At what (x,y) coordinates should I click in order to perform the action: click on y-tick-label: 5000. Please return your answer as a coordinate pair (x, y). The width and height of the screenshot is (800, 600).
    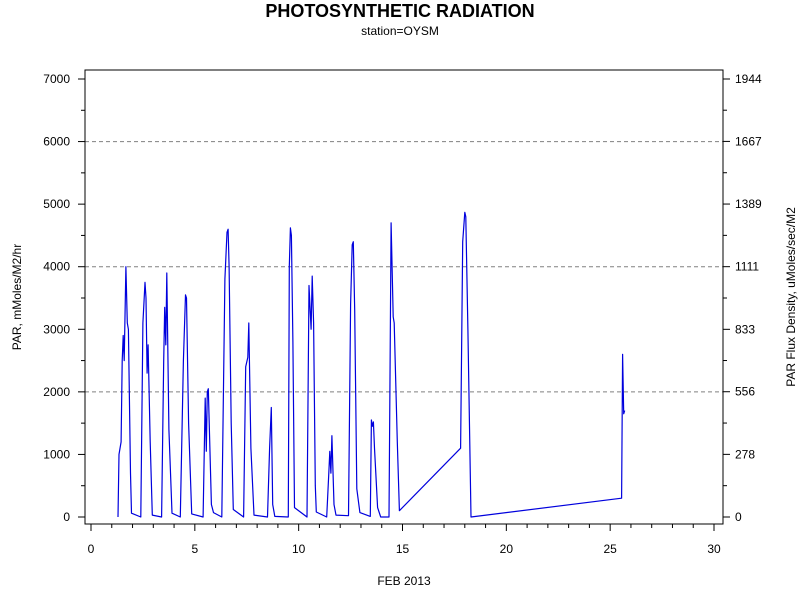
    Looking at the image, I should click on (56, 204).